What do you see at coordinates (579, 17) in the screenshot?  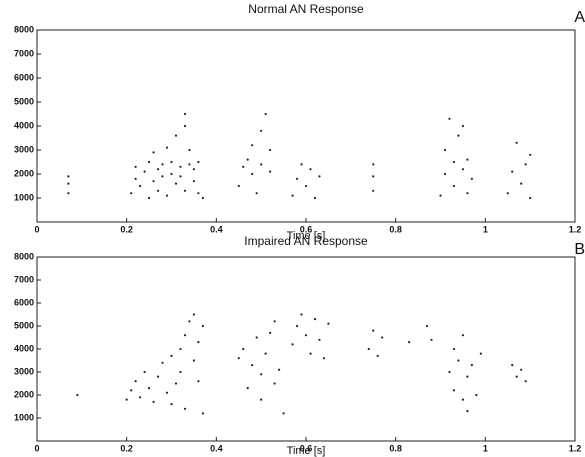 I see `panel-label: A` at bounding box center [579, 17].